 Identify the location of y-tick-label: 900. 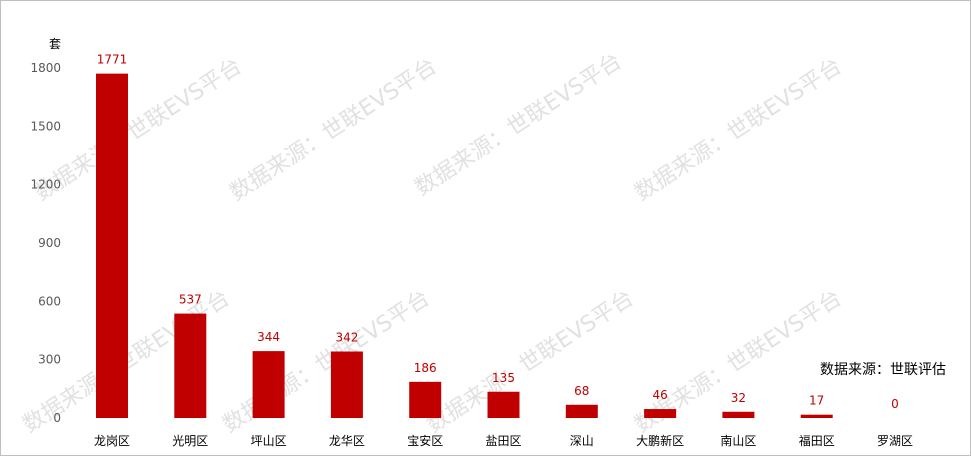
(49, 243).